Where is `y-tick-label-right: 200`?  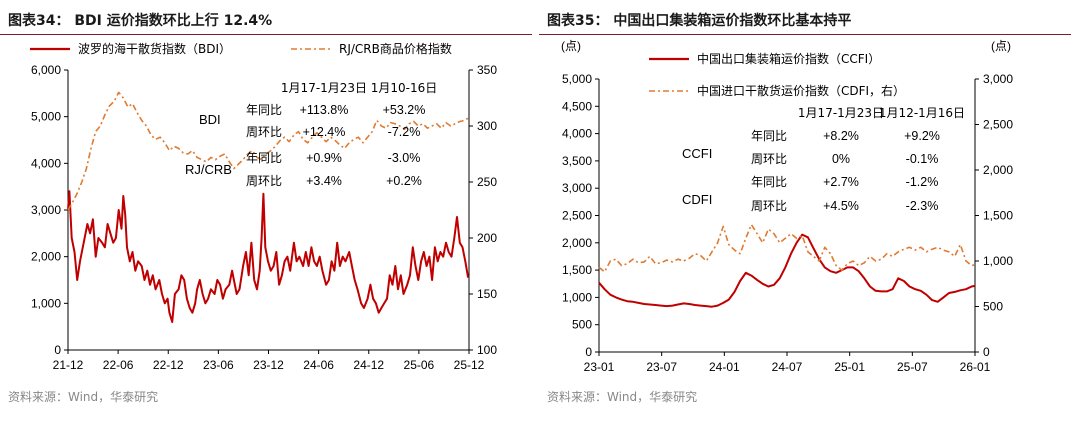 y-tick-label-right: 200 is located at coordinates (487, 238).